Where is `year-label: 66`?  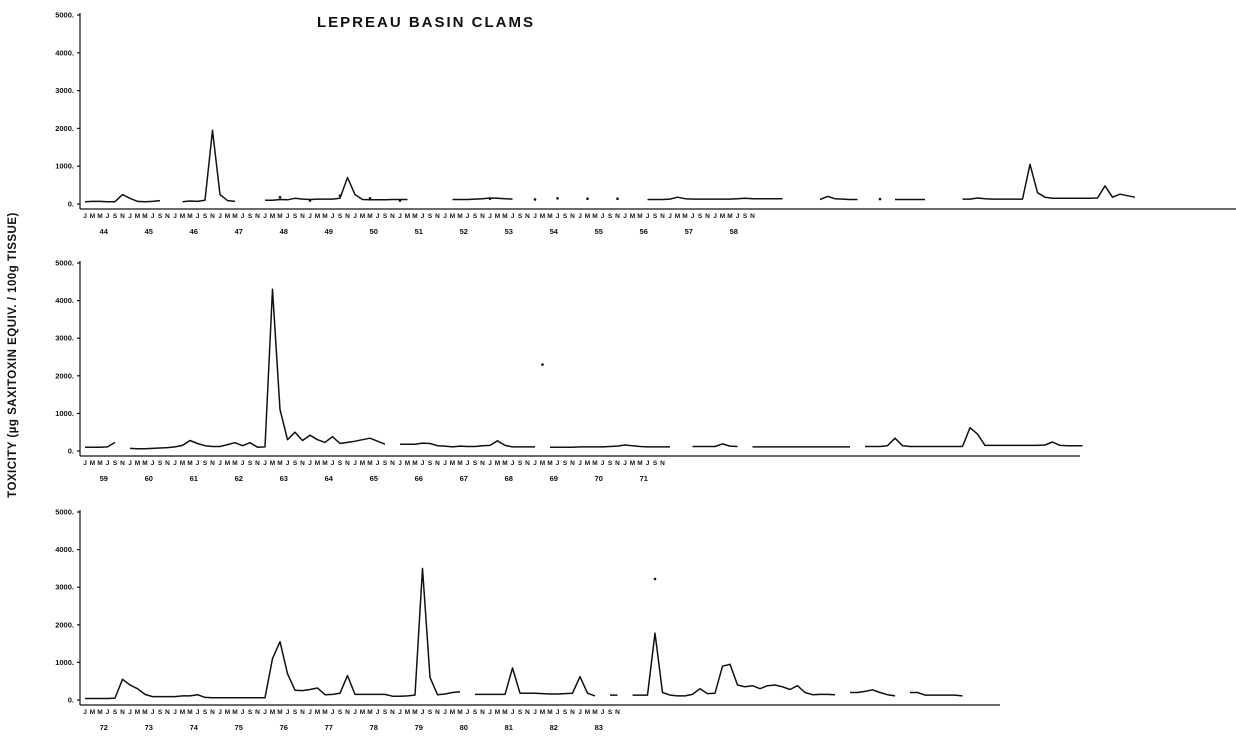 year-label: 66 is located at coordinates (419, 478).